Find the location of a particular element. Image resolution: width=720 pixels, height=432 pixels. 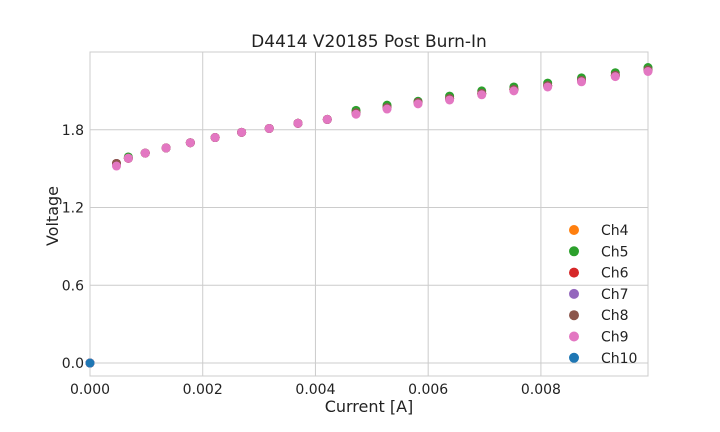

legend-label: Ch6 is located at coordinates (615, 274).